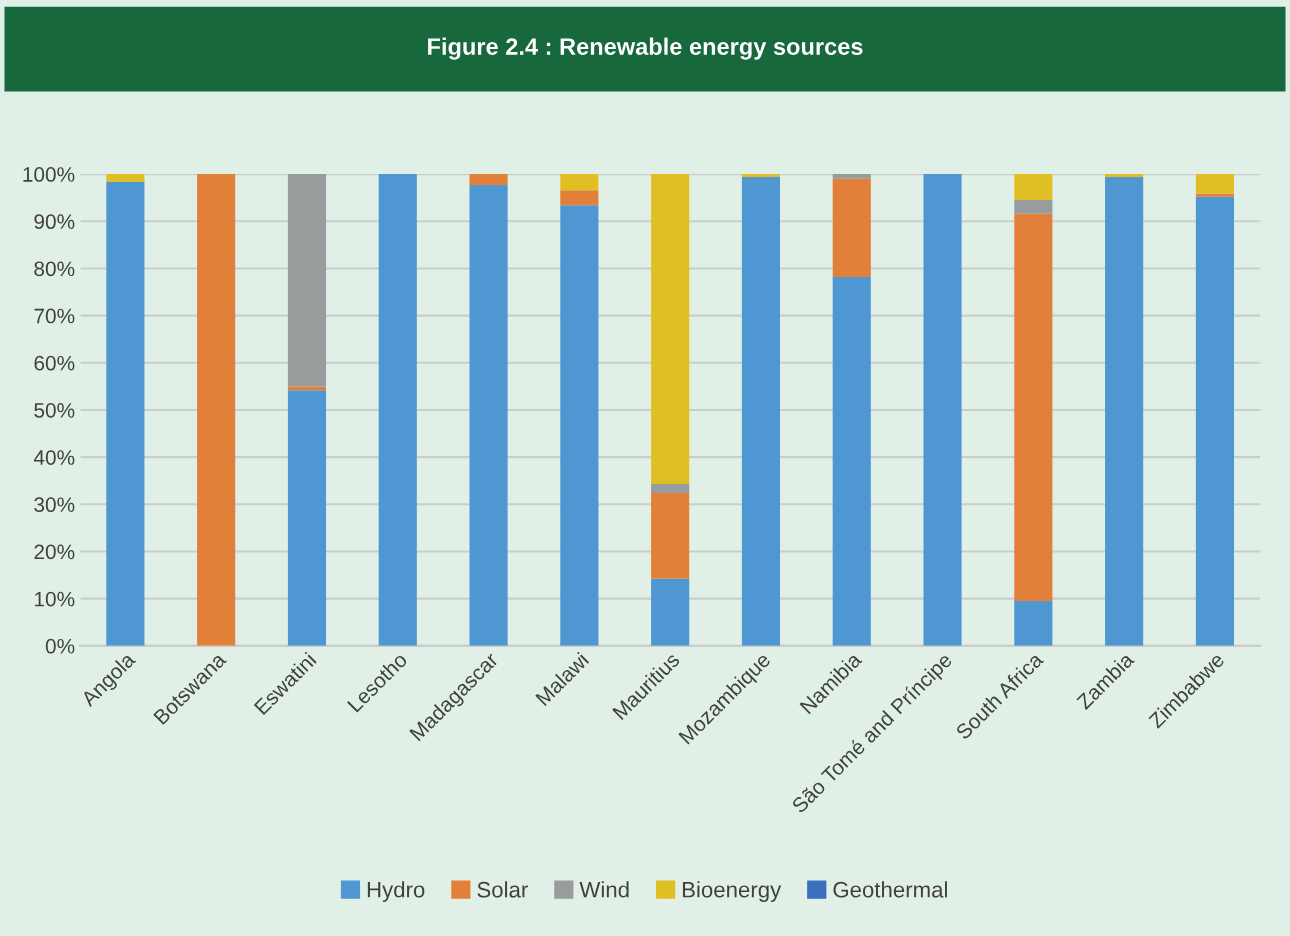 The width and height of the screenshot is (1290, 936). Describe the element at coordinates (54, 222) in the screenshot. I see `y-tick-label: 90%` at that location.